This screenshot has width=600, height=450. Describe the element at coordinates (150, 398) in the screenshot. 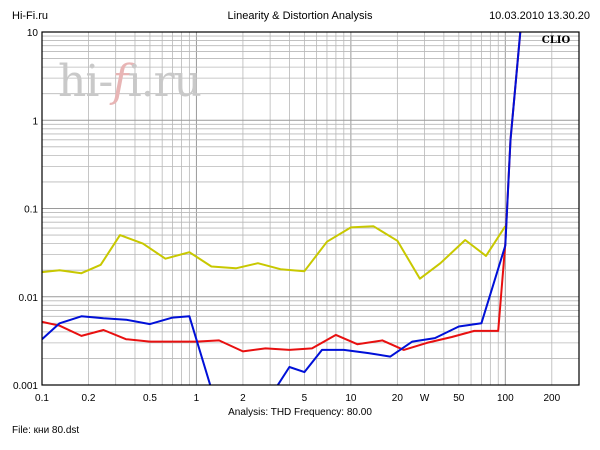

I see `x-tick-label: 0.5` at that location.